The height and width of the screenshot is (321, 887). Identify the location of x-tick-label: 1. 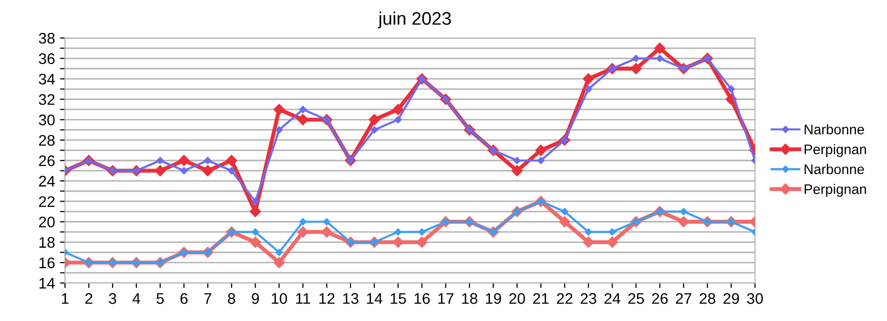
(65, 298).